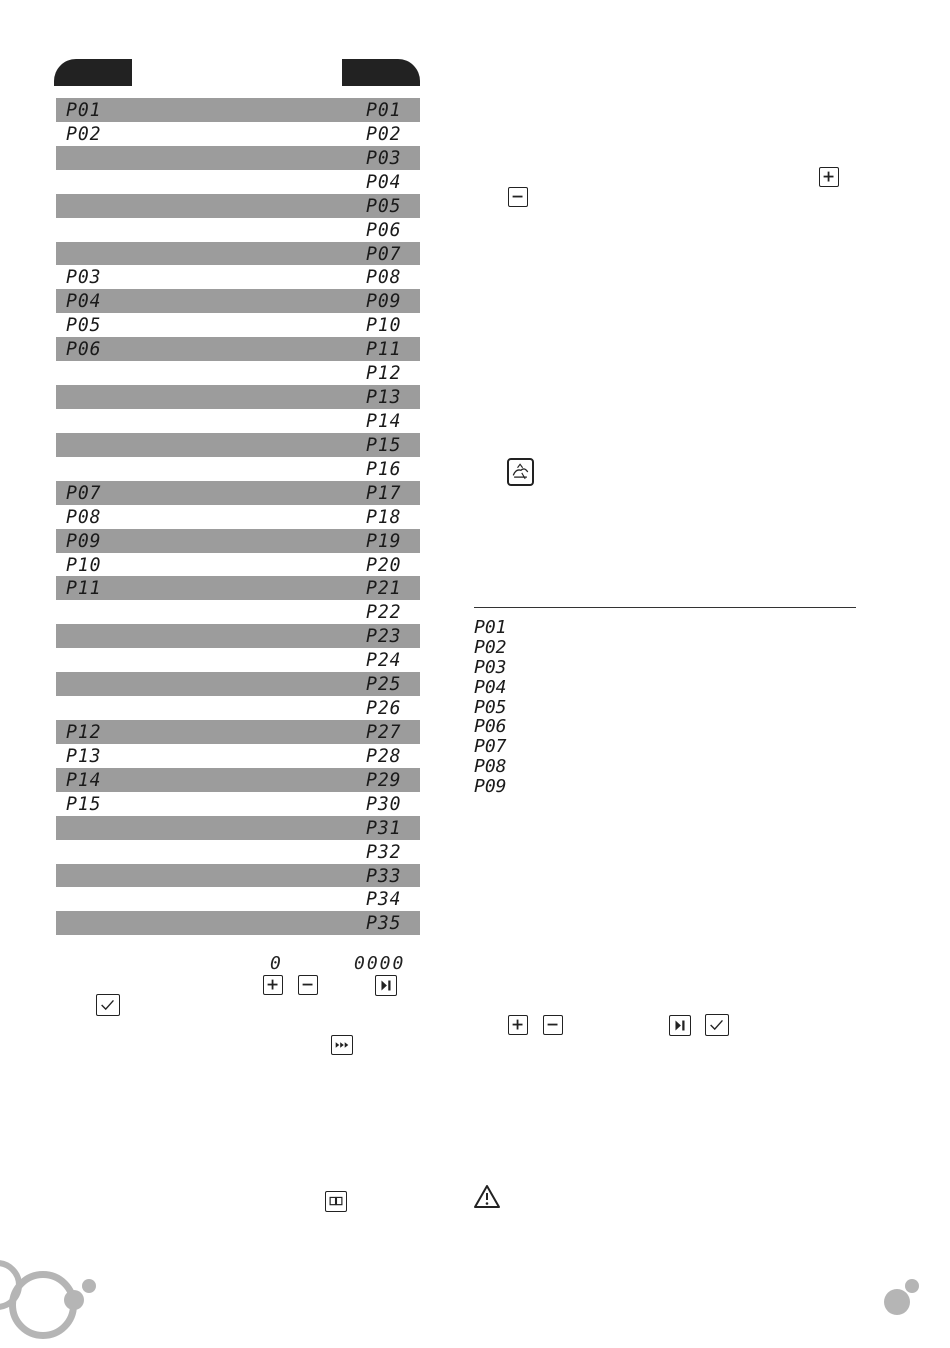  Describe the element at coordinates (490, 627) in the screenshot. I see `legend-program-code: P01` at that location.